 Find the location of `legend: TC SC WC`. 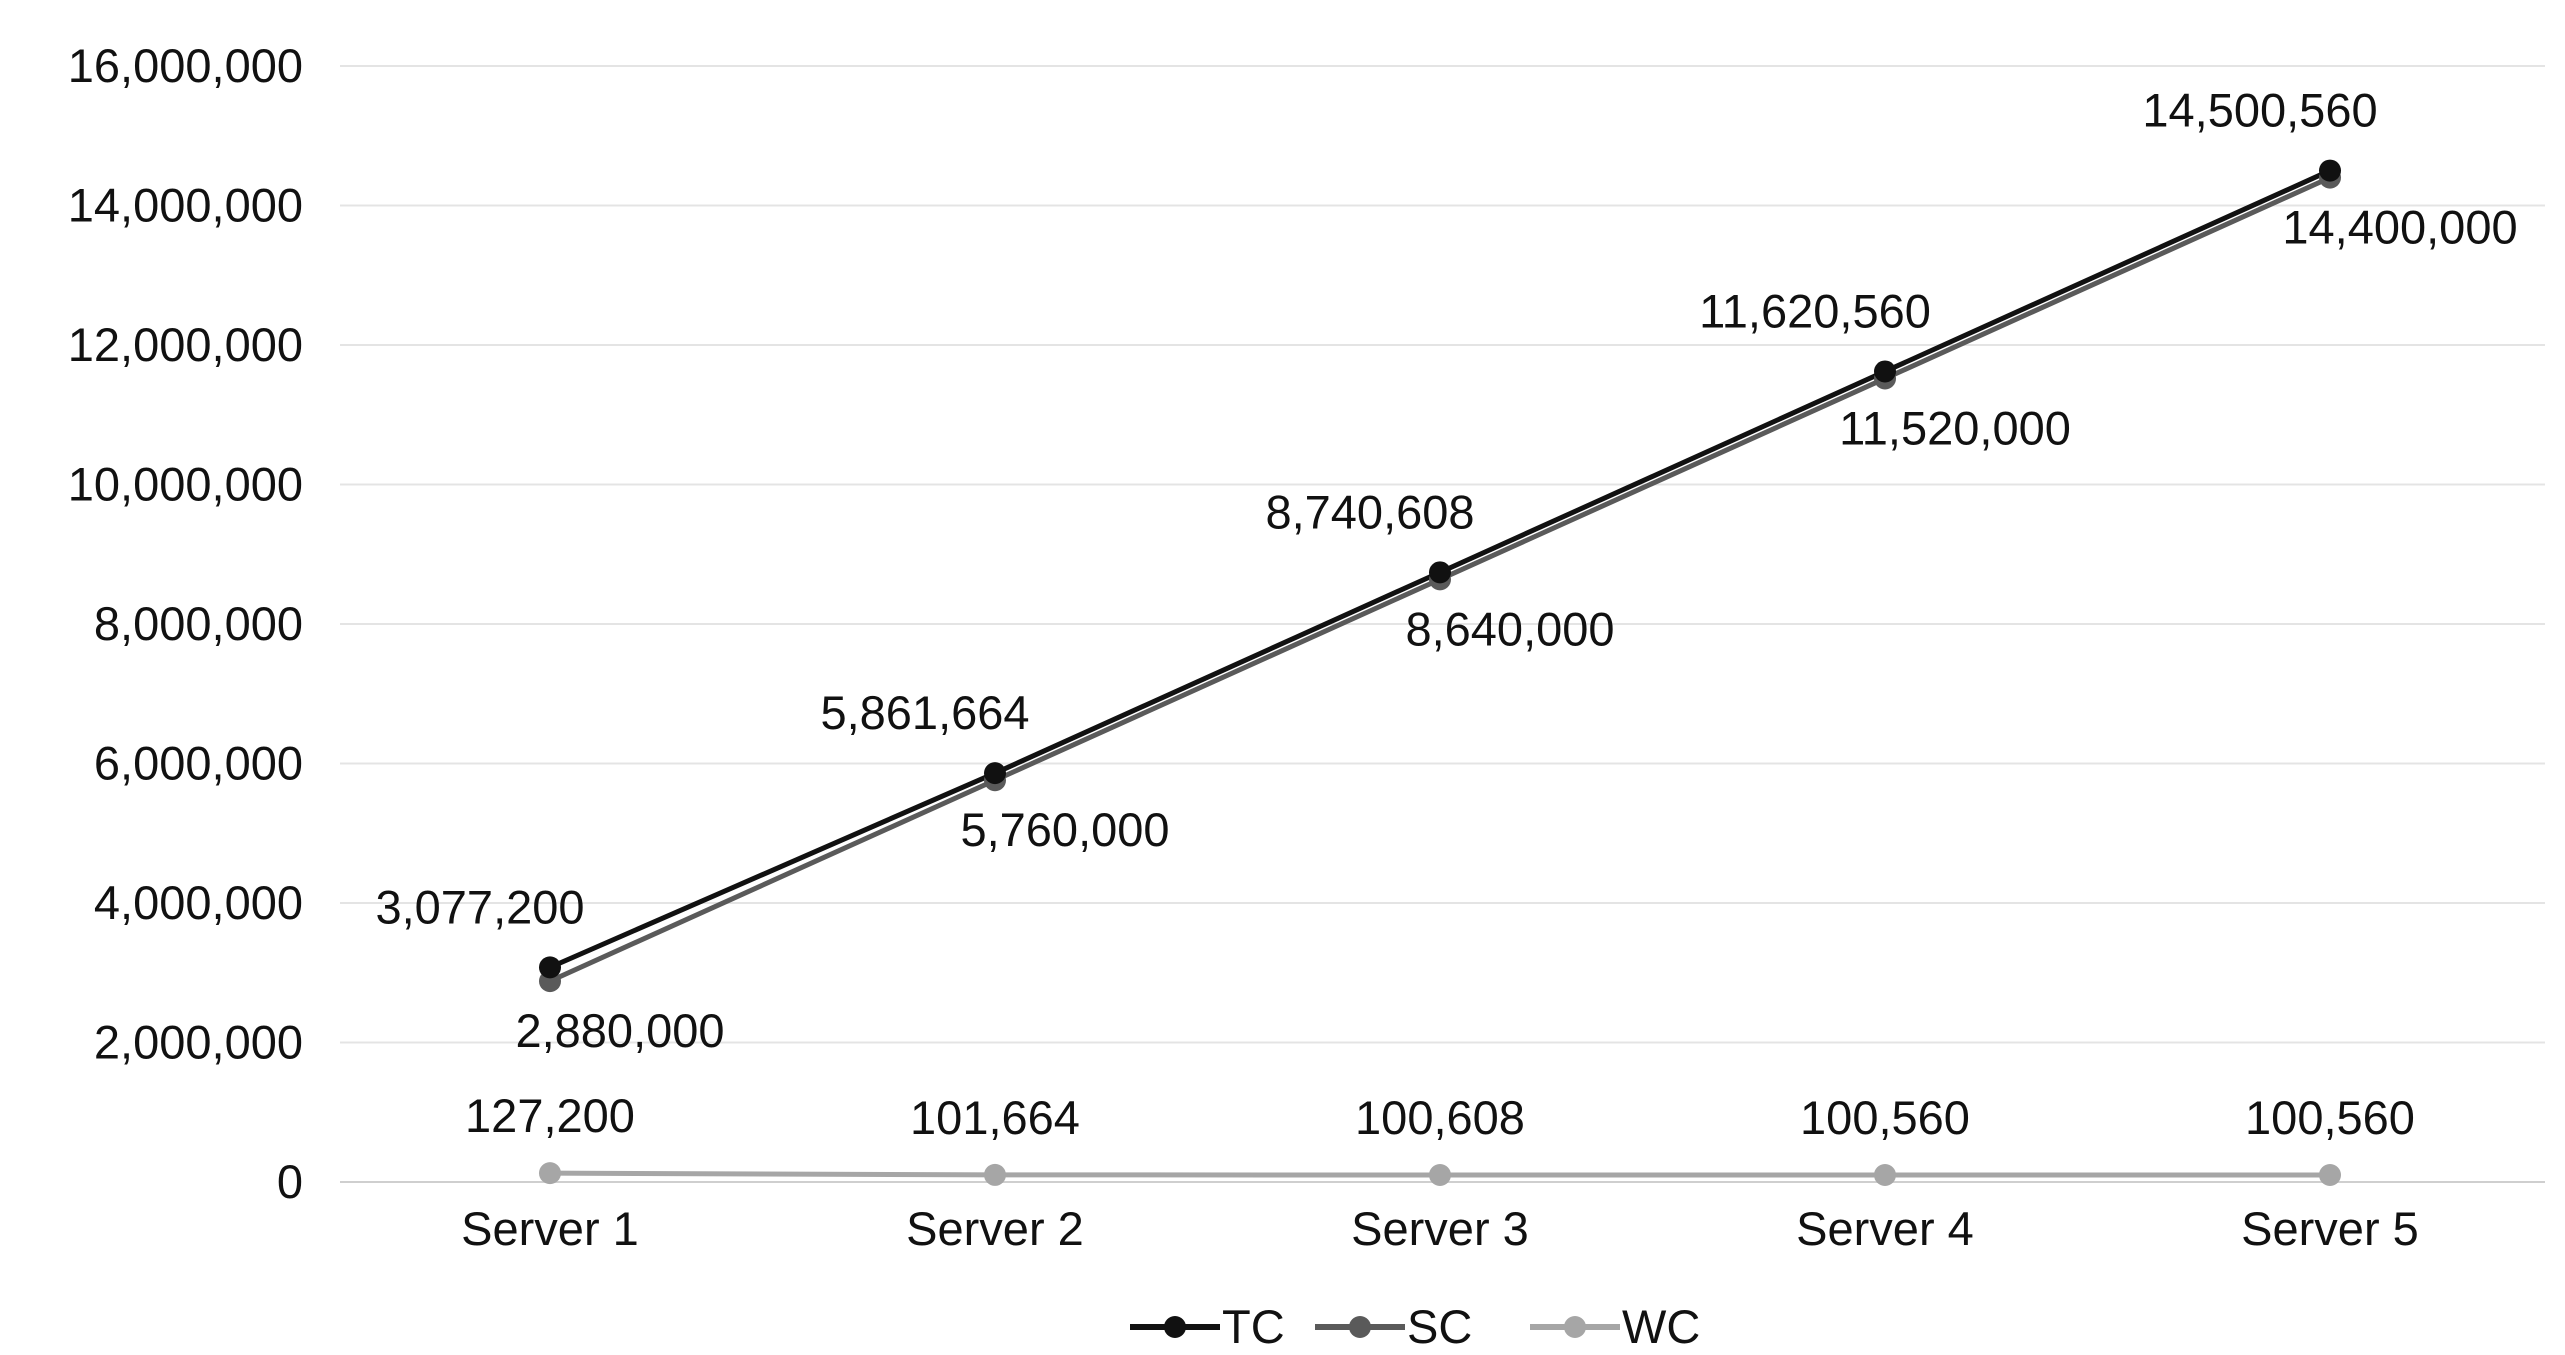

legend: TC SC WC is located at coordinates (1415, 1326).